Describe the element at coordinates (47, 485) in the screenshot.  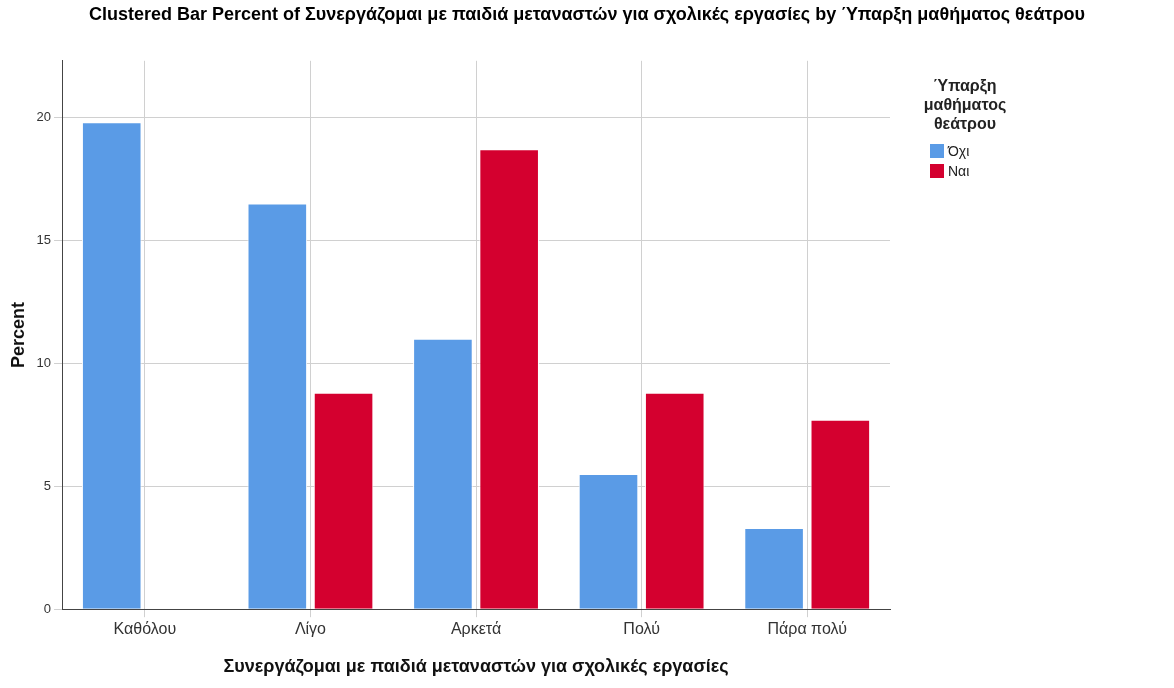
I see `y-tick-label: 5` at that location.